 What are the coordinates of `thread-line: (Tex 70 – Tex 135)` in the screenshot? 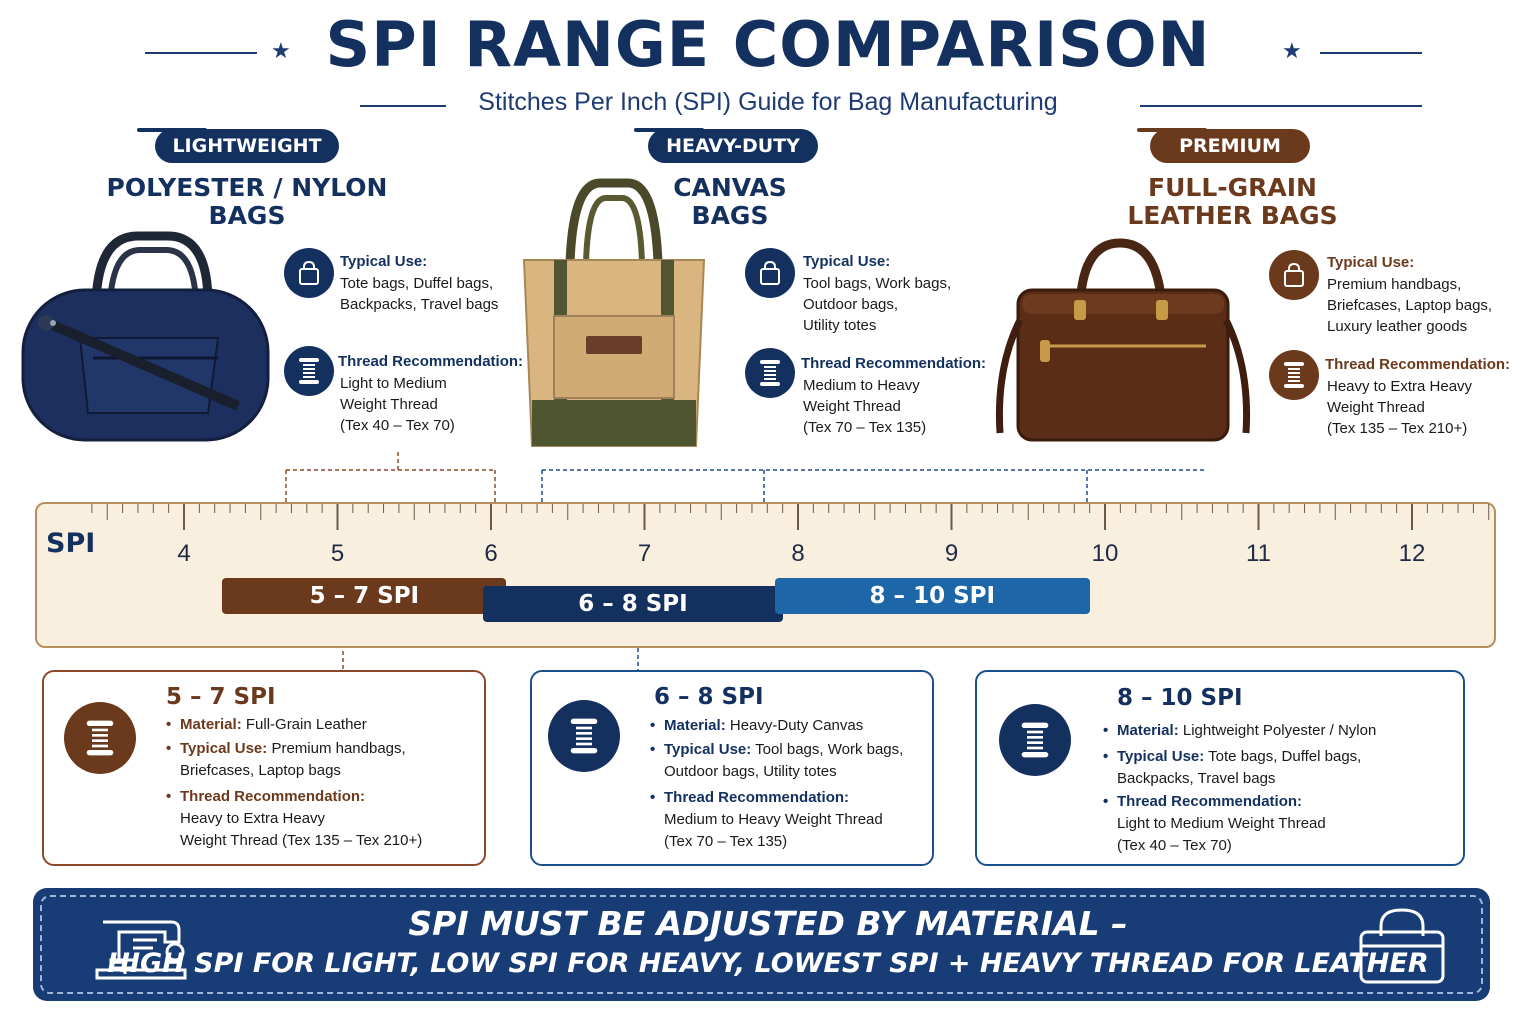 It's located at (865, 427).